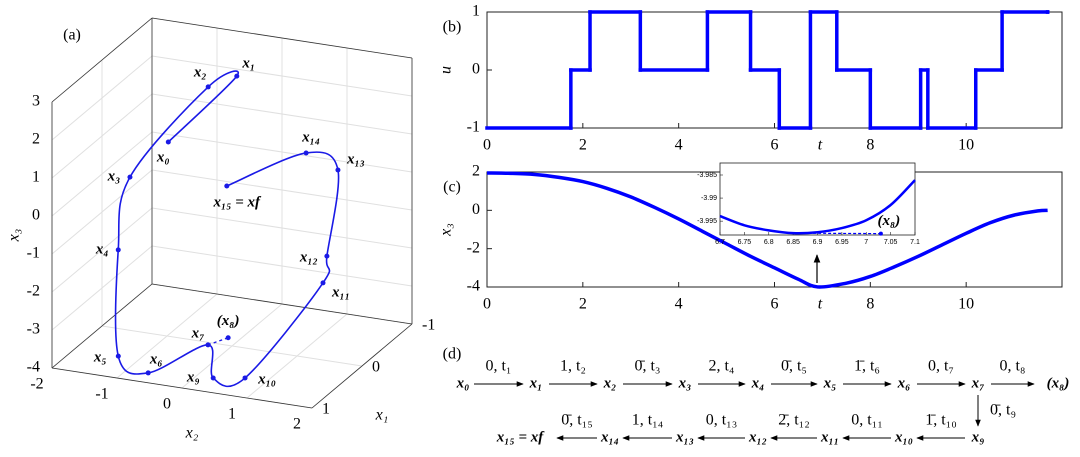 The height and width of the screenshot is (457, 1080). I want to click on inset-x-tick-label: 7, so click(866, 242).